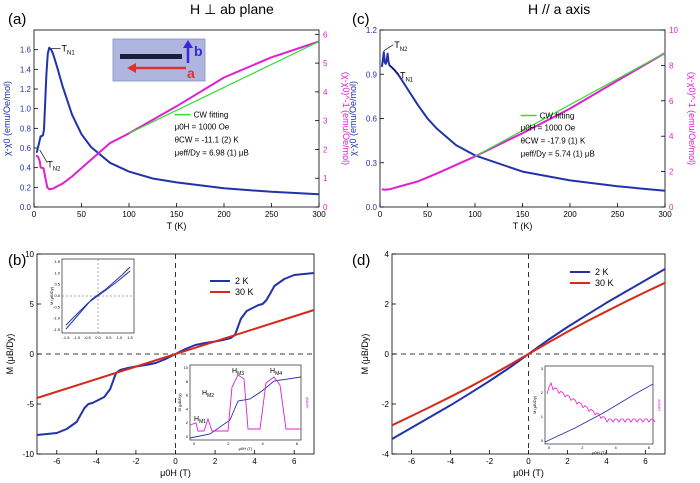  I want to click on inset-lower-xtick: 6, so click(297, 443).